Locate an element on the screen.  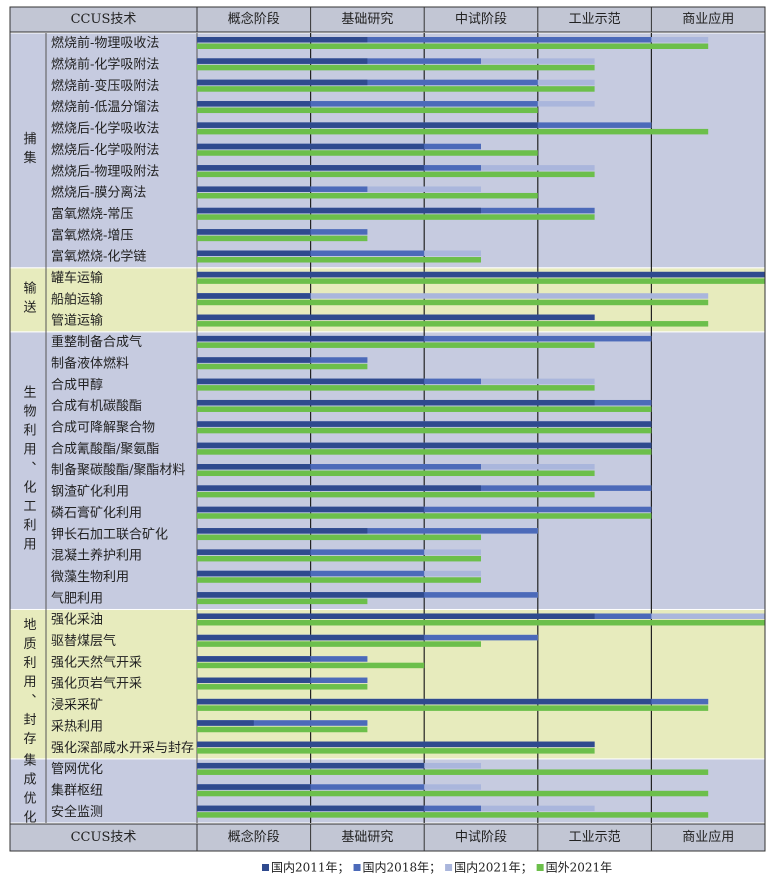
group-label: 生物利用、化工利用 is located at coordinates (29, 470).